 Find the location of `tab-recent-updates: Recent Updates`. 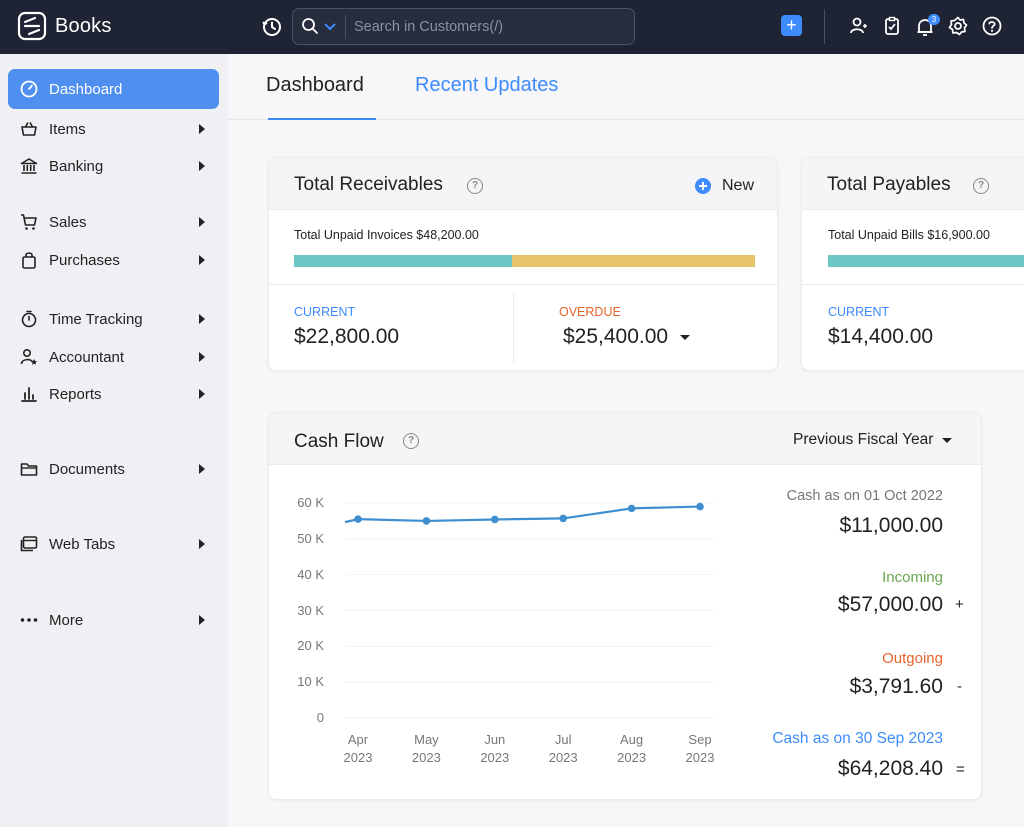

tab-recent-updates: Recent Updates is located at coordinates (487, 85).